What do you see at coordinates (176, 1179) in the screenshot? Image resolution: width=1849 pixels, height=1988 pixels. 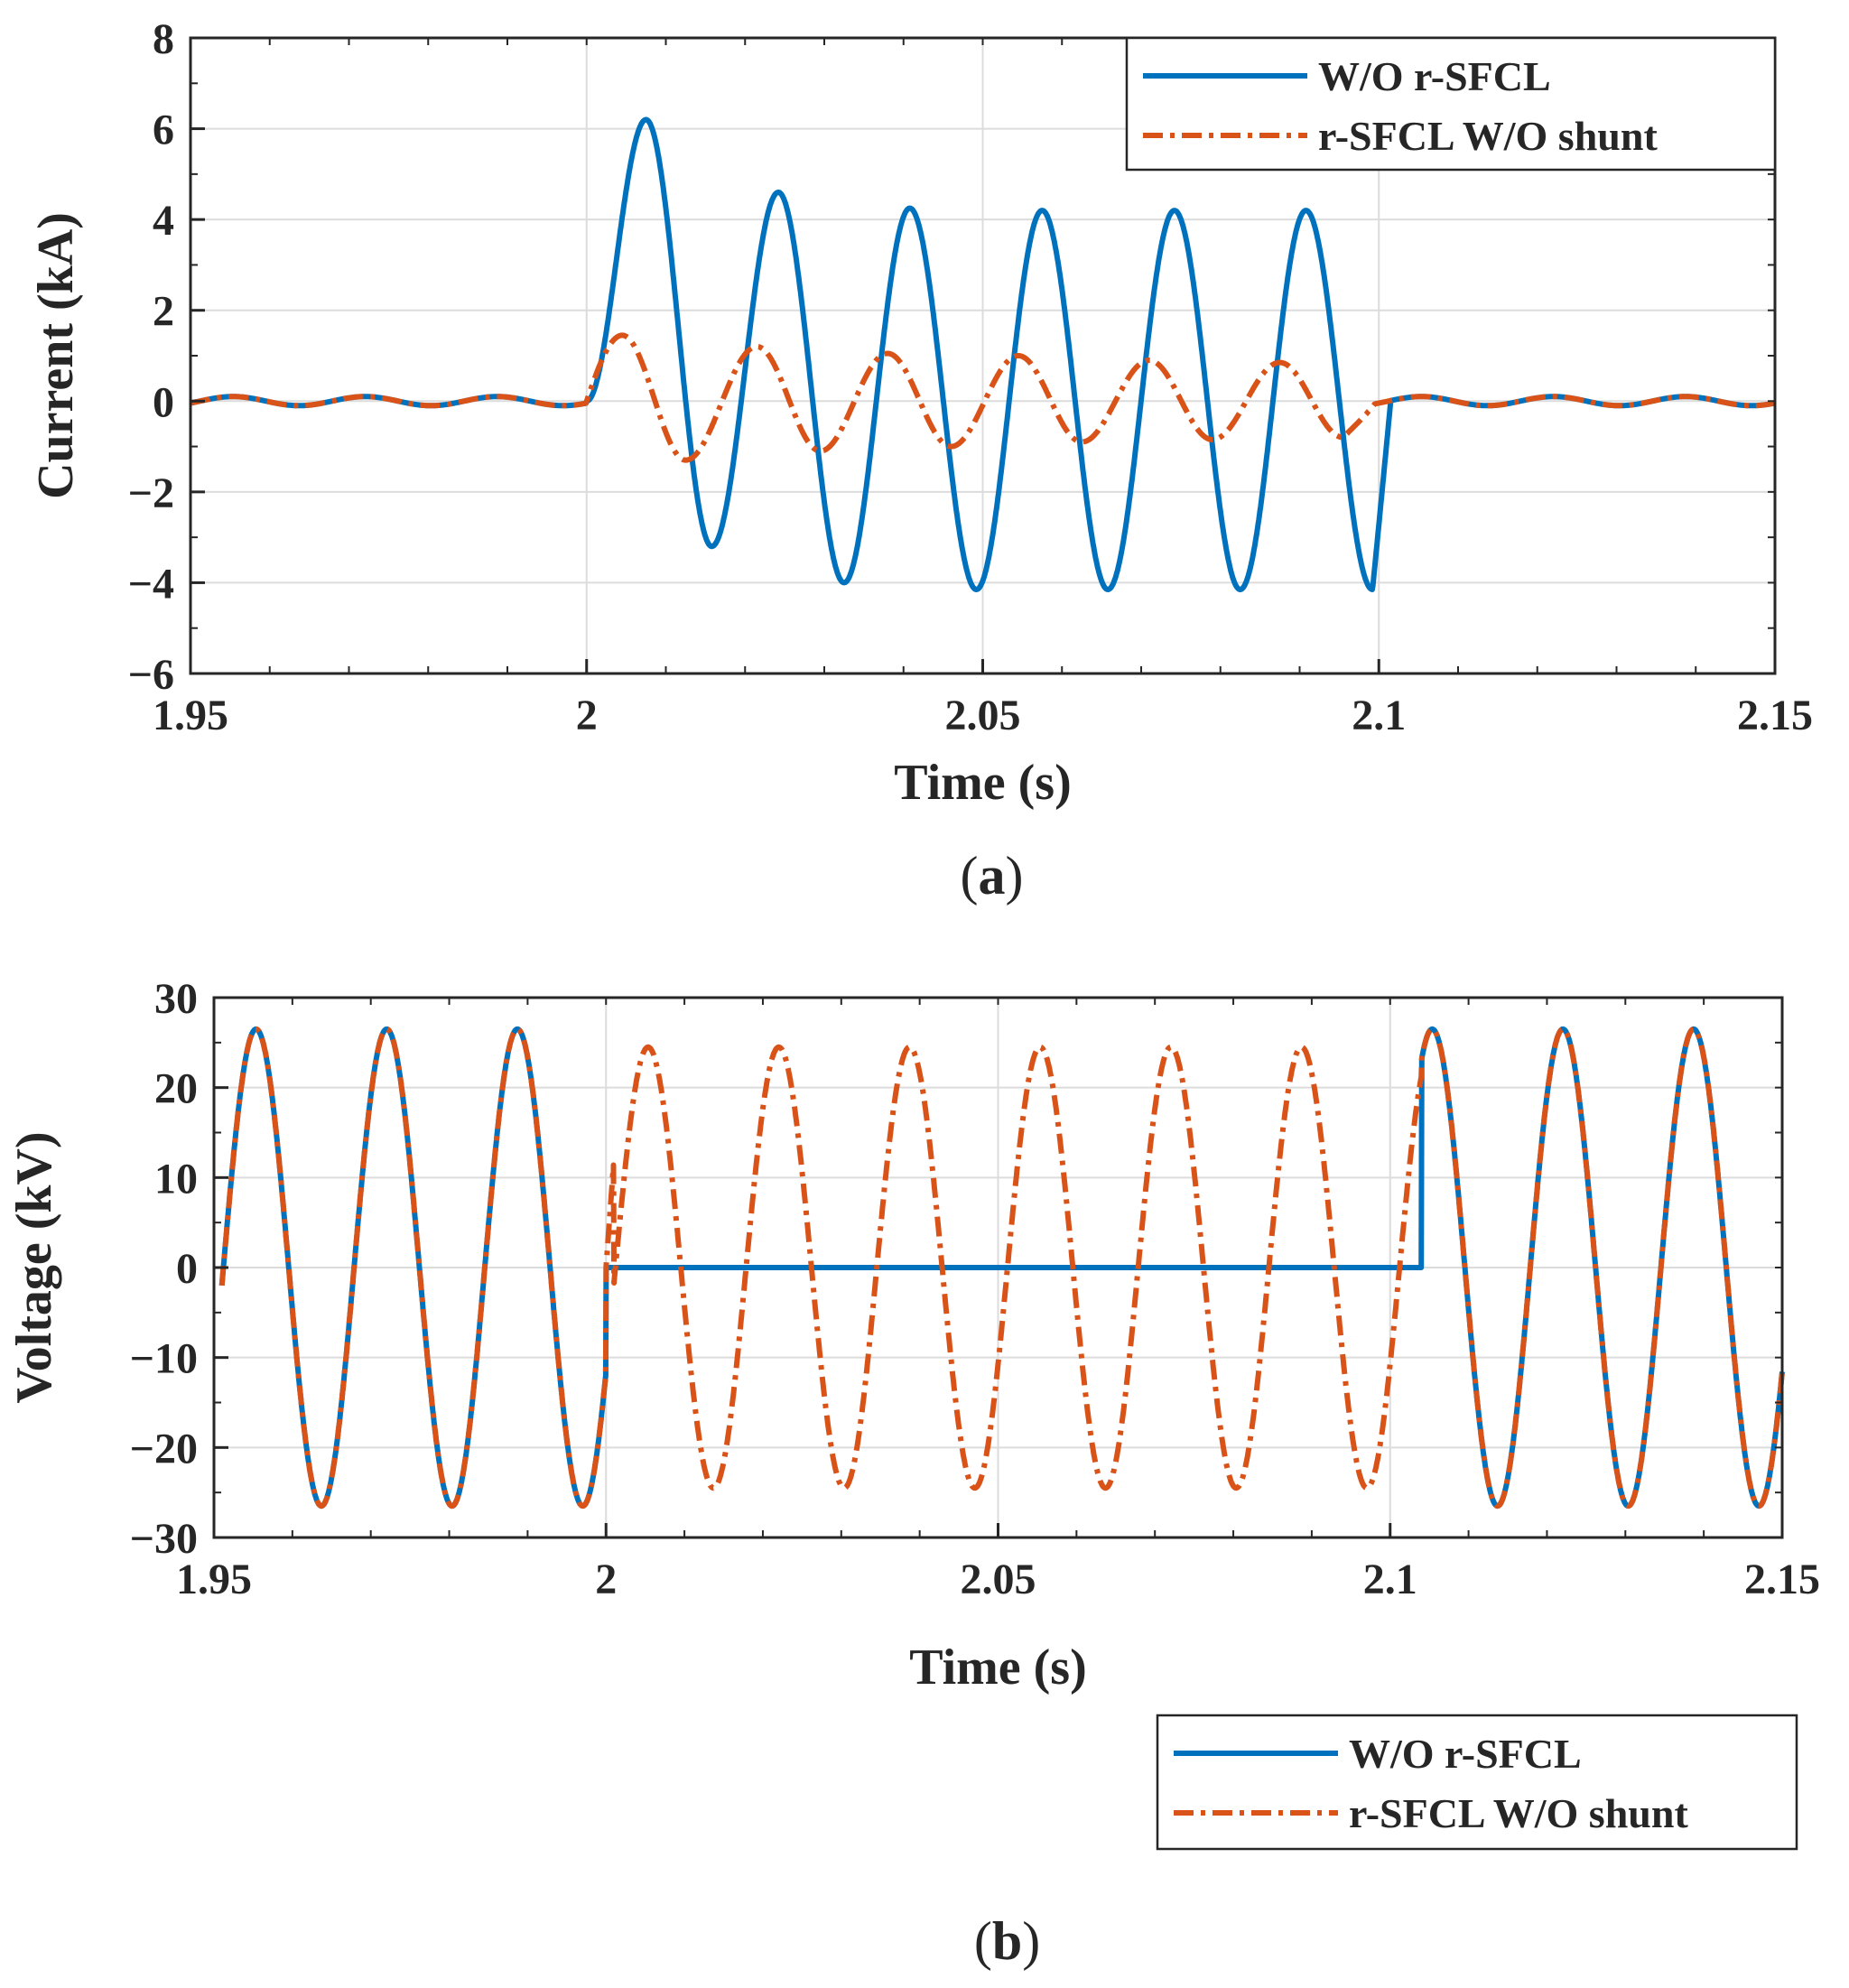 I see `y-tick-label: 10` at bounding box center [176, 1179].